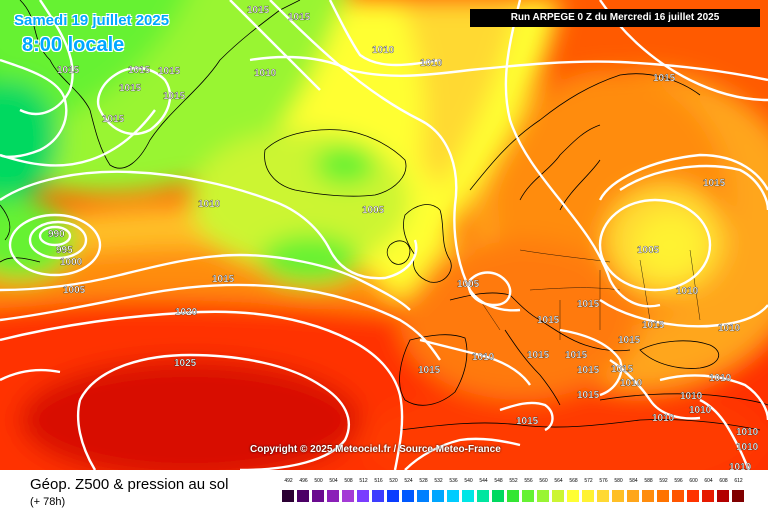 Image resolution: width=768 pixels, height=512 pixels. I want to click on legend-label: 552, so click(513, 481).